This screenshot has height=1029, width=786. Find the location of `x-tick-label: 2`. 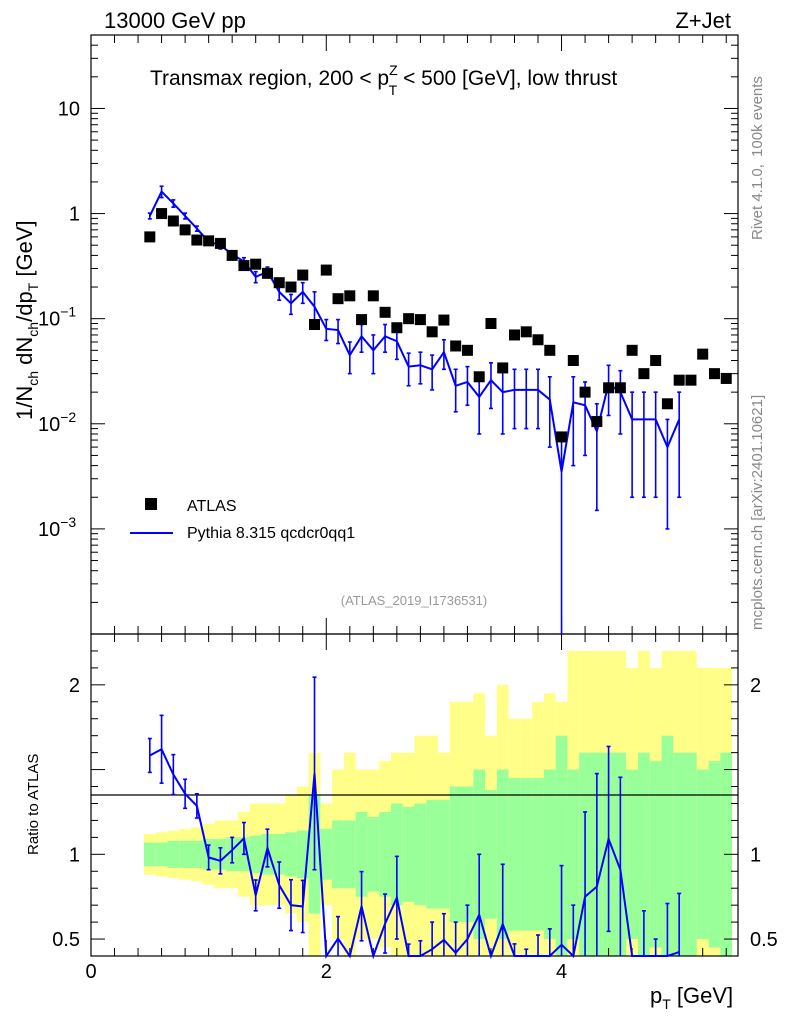

x-tick-label: 2 is located at coordinates (326, 972).